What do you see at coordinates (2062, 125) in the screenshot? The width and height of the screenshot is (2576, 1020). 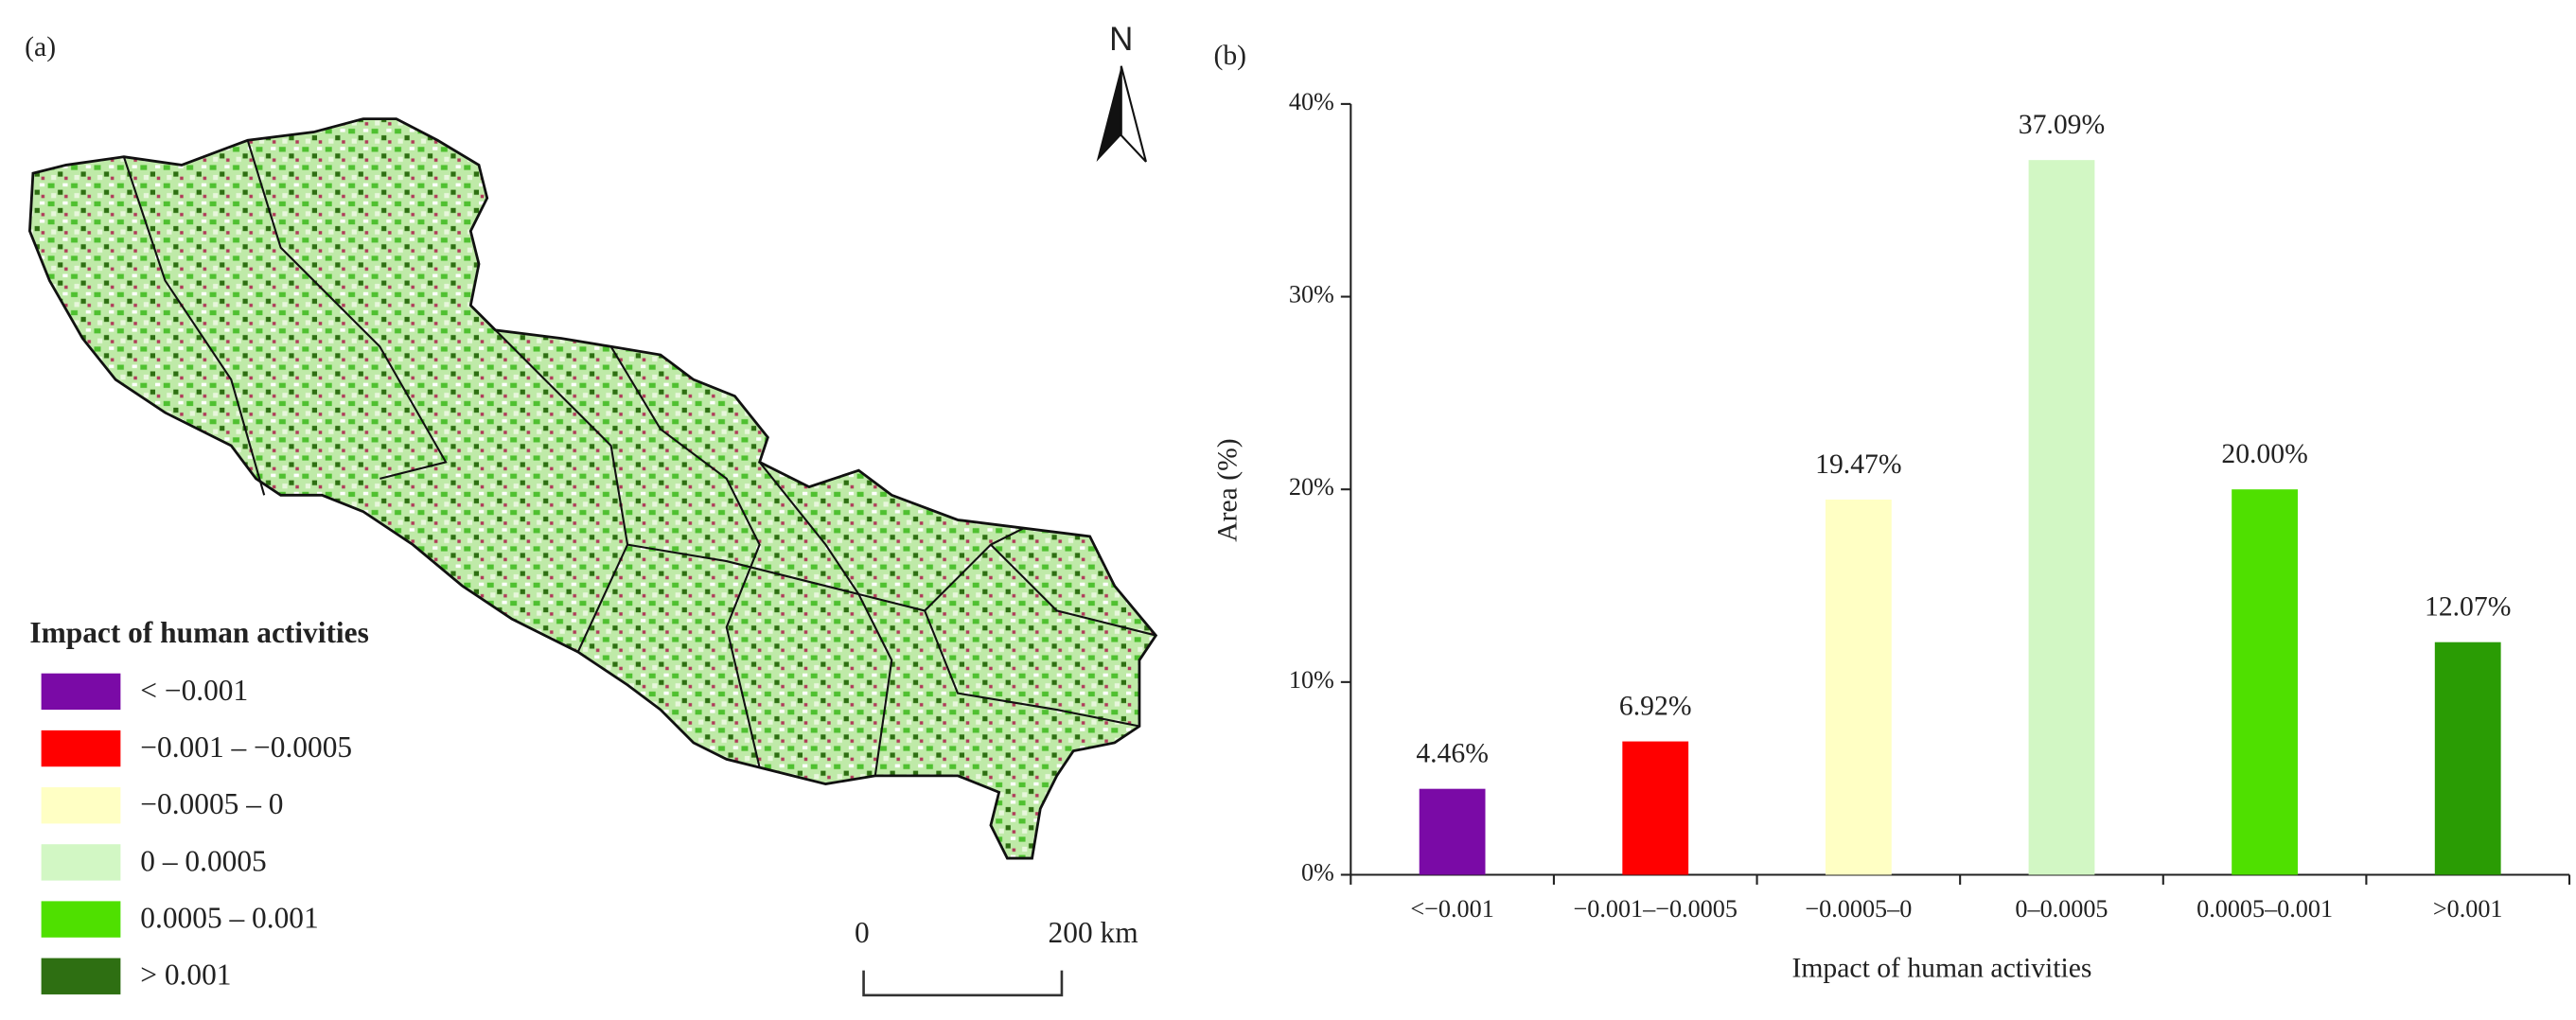 I see `value-label: 37.09%` at bounding box center [2062, 125].